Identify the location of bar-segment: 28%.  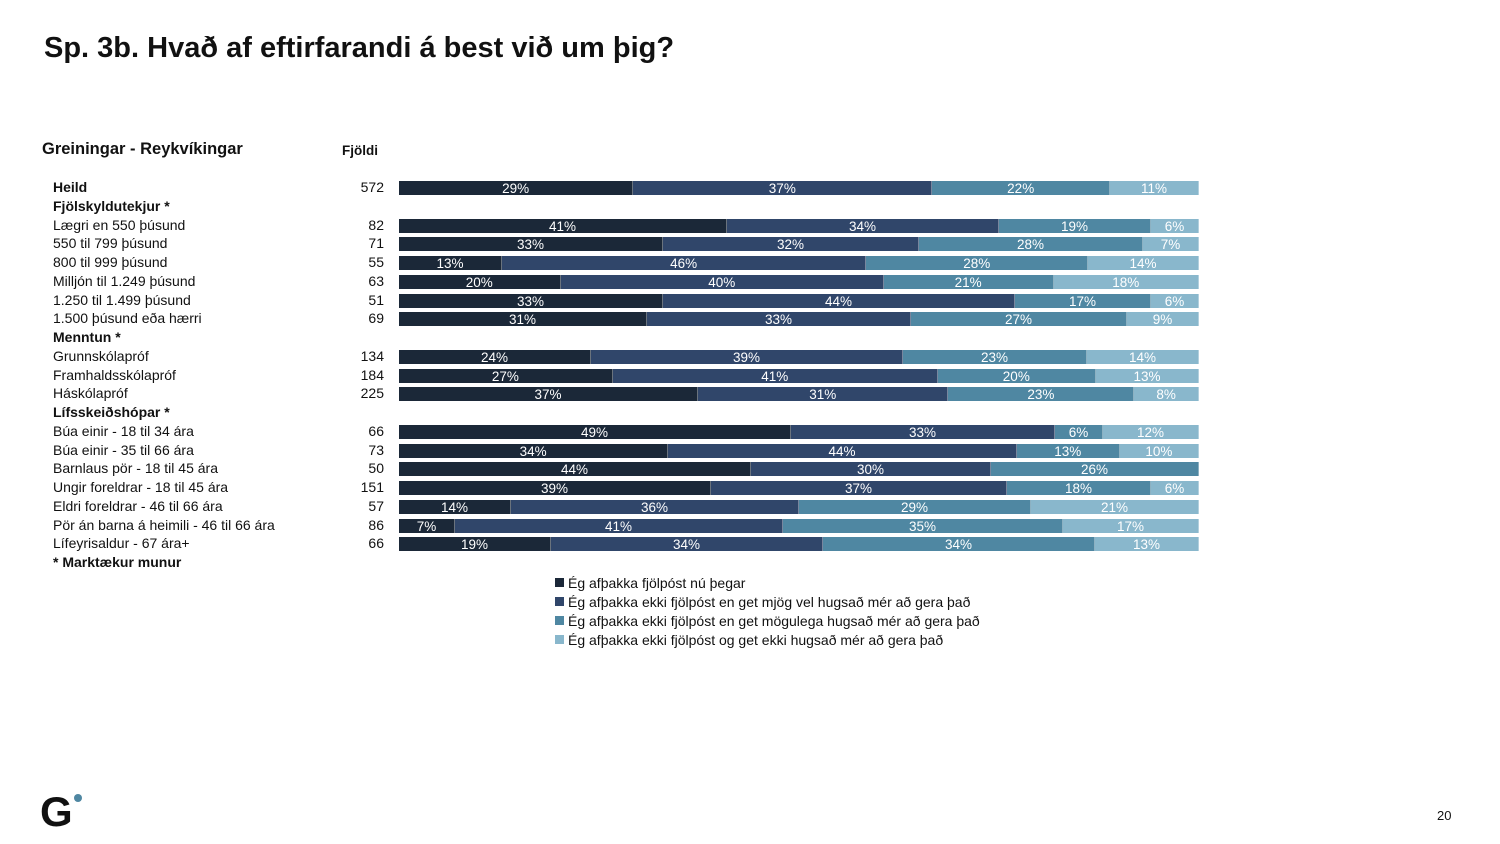
(977, 263).